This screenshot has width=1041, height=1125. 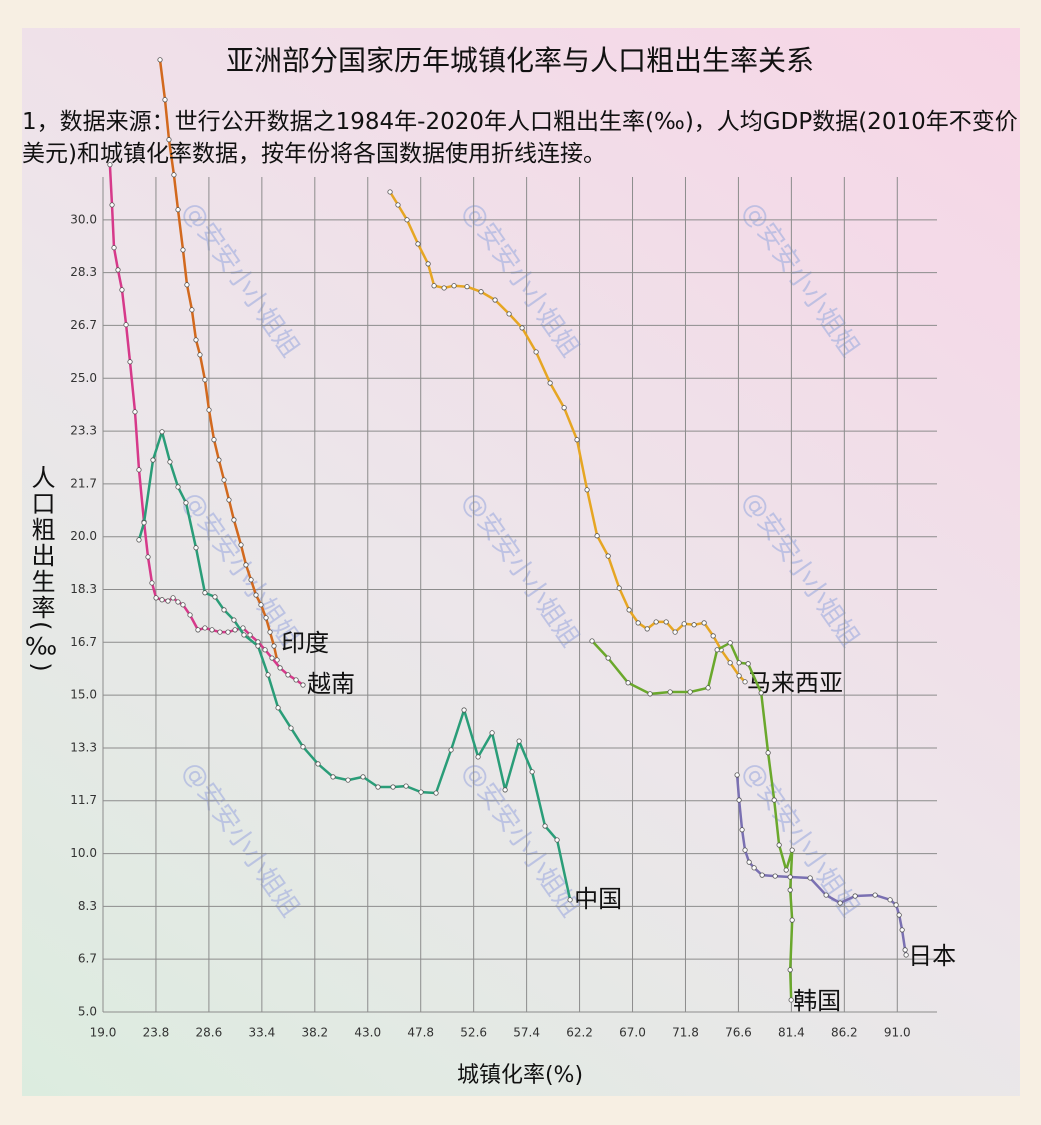 I want to click on x-tick-label: 23.8, so click(x=156, y=1033).